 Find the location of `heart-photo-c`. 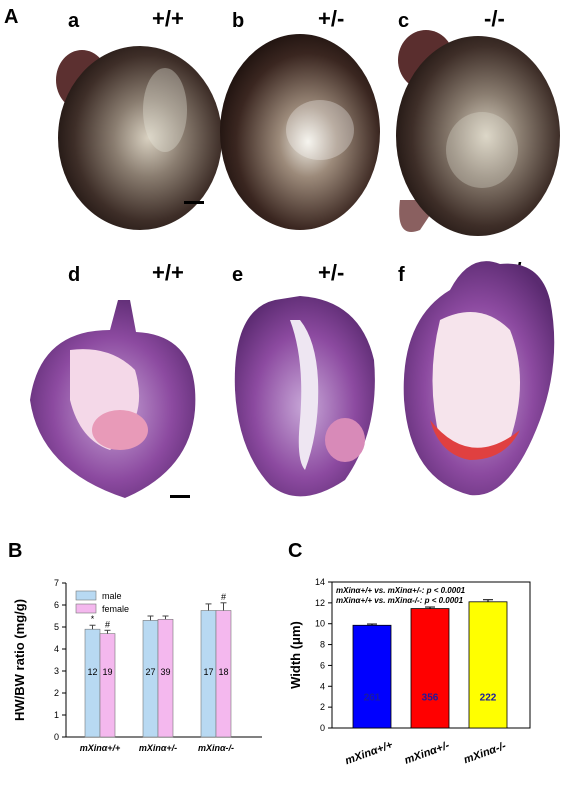

heart-photo-c is located at coordinates (478, 133).